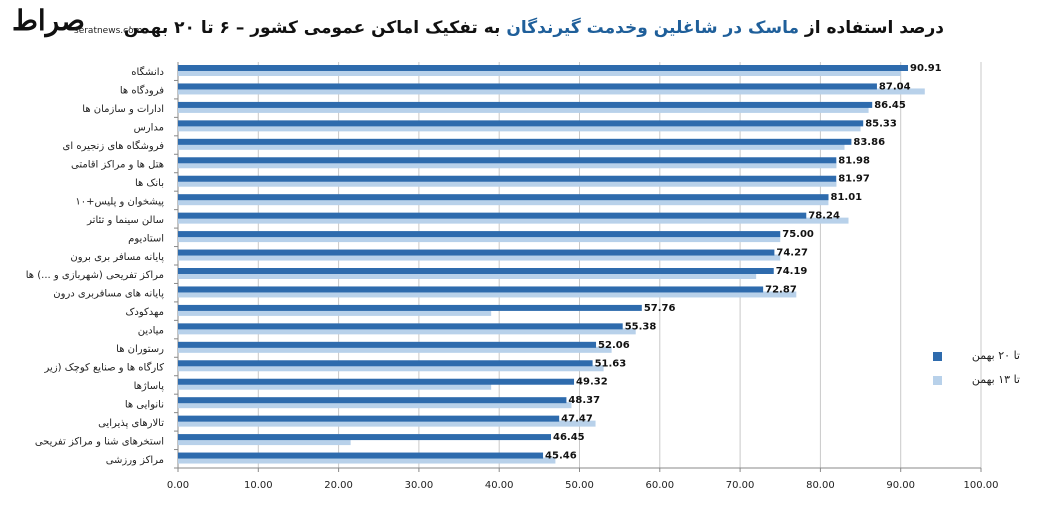 The width and height of the screenshot is (1038, 532). I want to click on x-tick-label: 70.00, so click(740, 485).